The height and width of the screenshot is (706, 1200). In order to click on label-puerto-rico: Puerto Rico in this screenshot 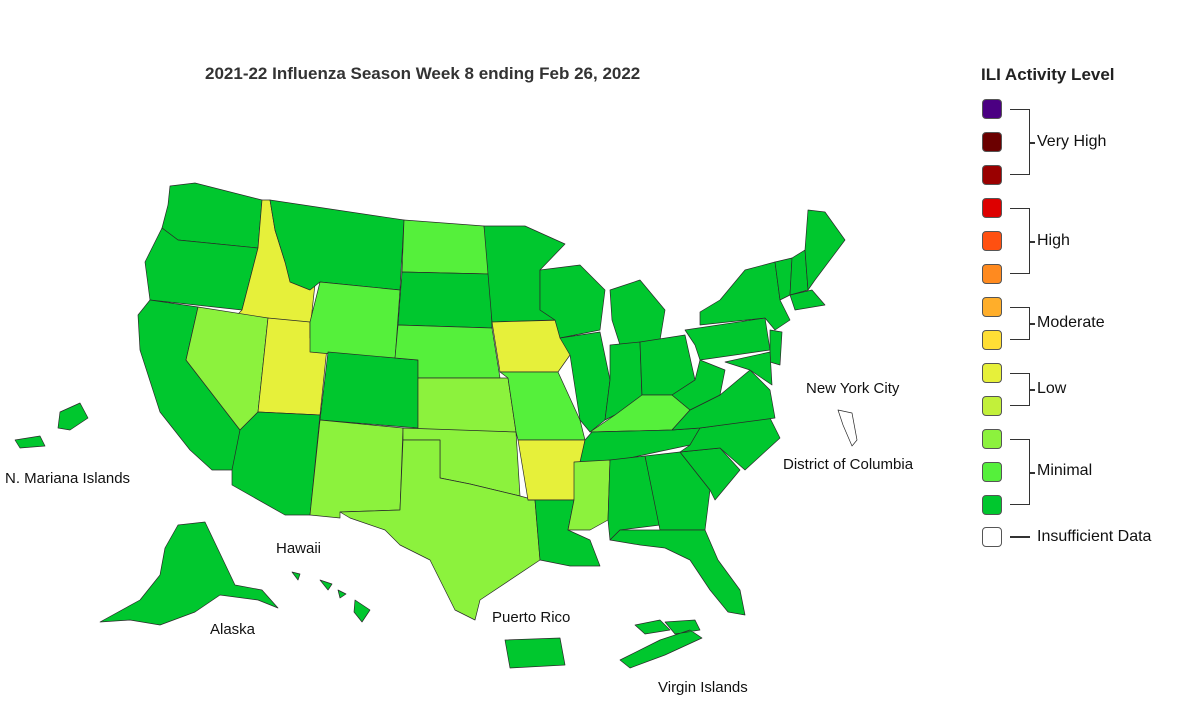, I will do `click(531, 617)`.